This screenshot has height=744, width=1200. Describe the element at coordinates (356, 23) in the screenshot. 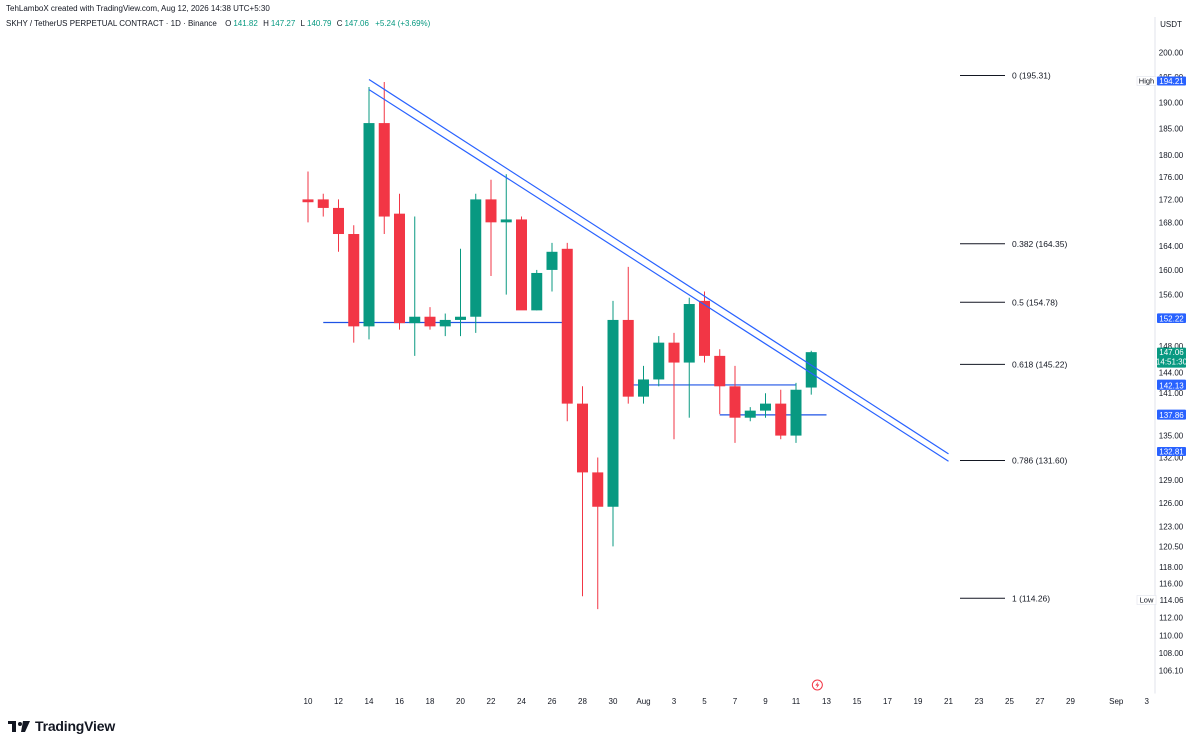

I see `close-value: 147.06` at that location.